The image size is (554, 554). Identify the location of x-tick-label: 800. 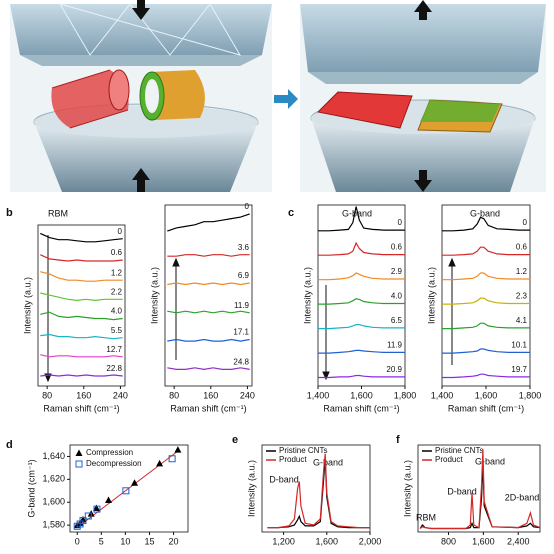
(448, 541).